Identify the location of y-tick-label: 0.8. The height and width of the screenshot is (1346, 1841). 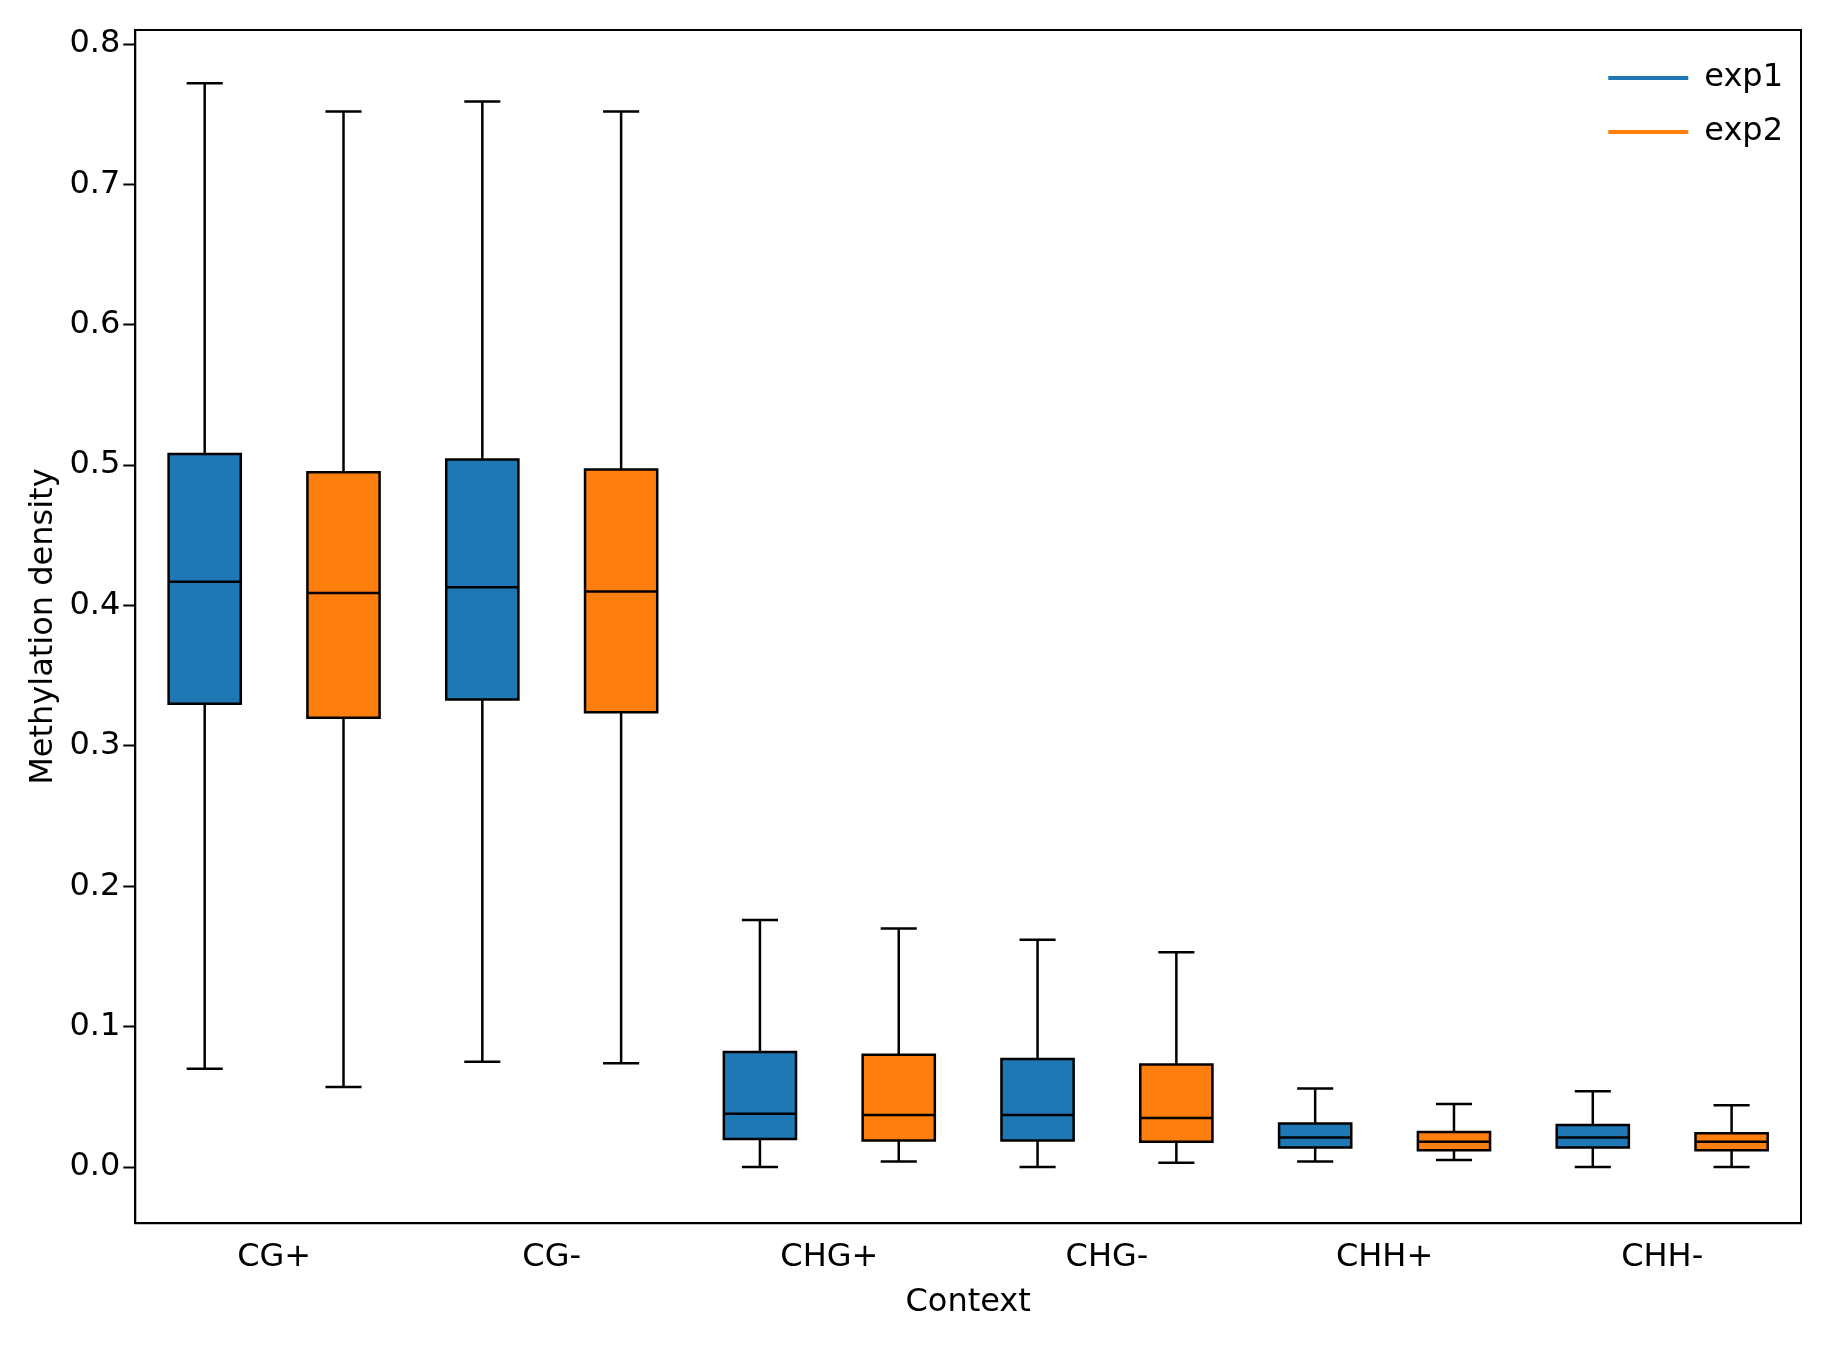
(95, 41).